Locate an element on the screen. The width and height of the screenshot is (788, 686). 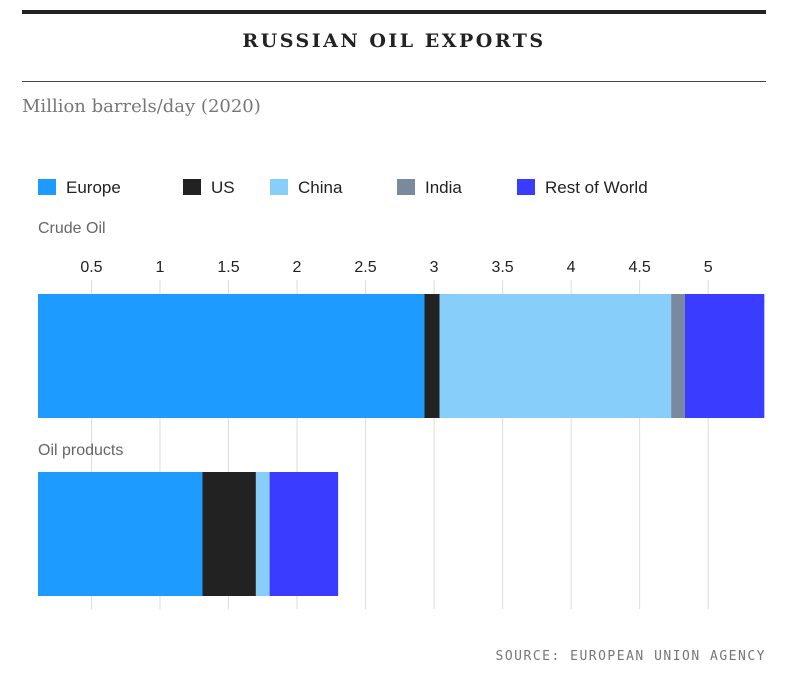
category-label-crude-oil: Crude Oil is located at coordinates (72, 228).